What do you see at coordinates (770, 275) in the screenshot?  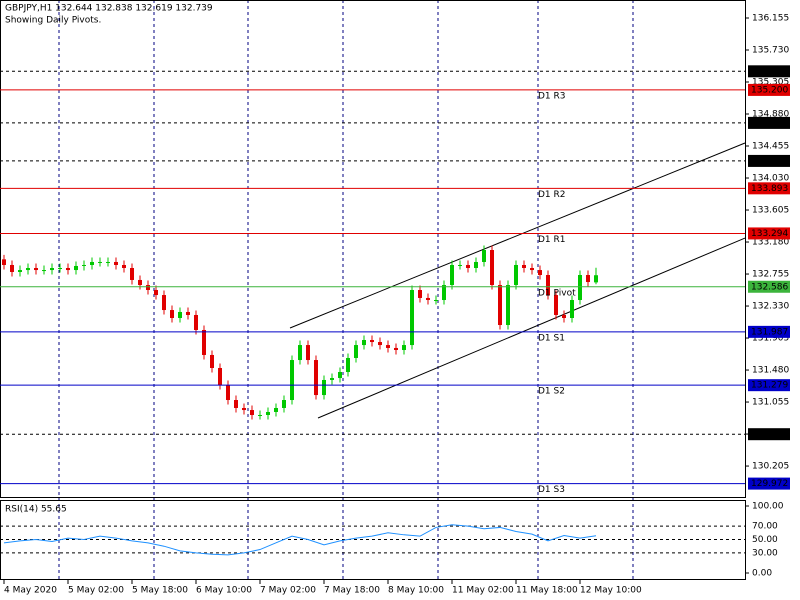 I see `y-tick-label: 132.755` at bounding box center [770, 275].